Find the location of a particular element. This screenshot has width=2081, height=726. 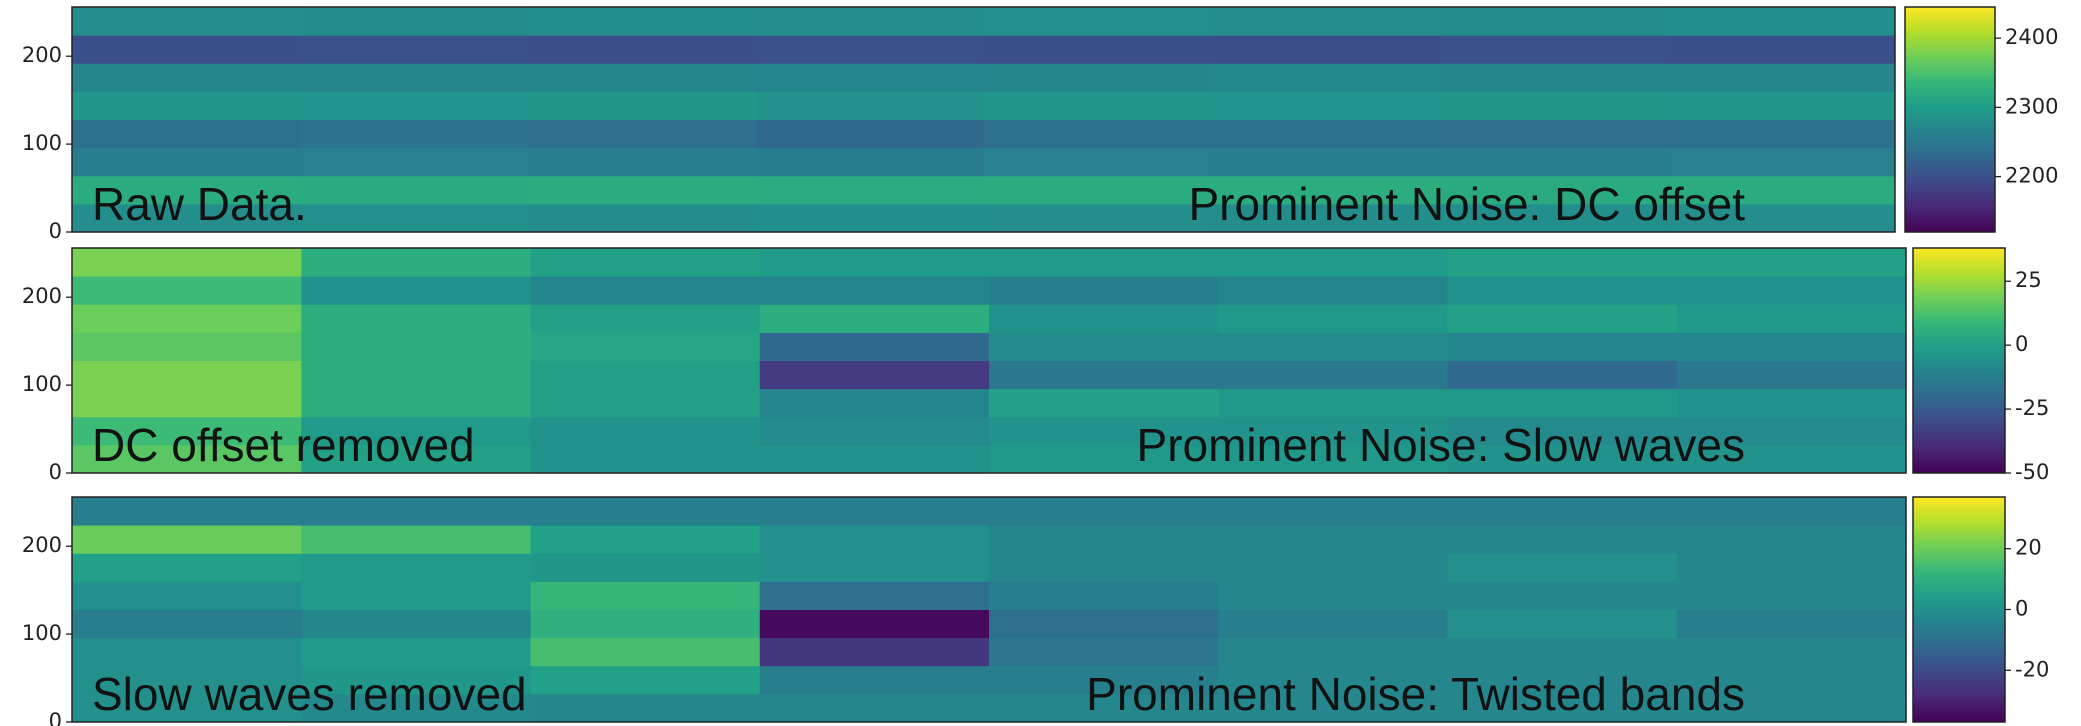

annotation: DC offset removed is located at coordinates (283, 445).